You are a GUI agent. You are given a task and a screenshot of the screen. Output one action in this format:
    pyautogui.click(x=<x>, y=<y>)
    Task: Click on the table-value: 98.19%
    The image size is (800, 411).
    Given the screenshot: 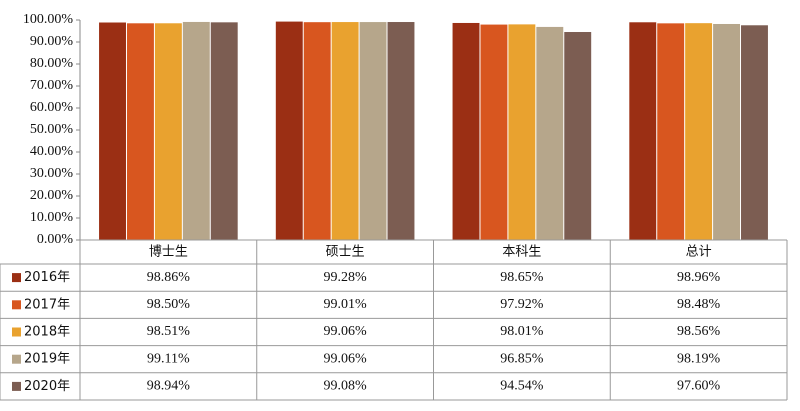 What is the action you would take?
    pyautogui.click(x=699, y=358)
    